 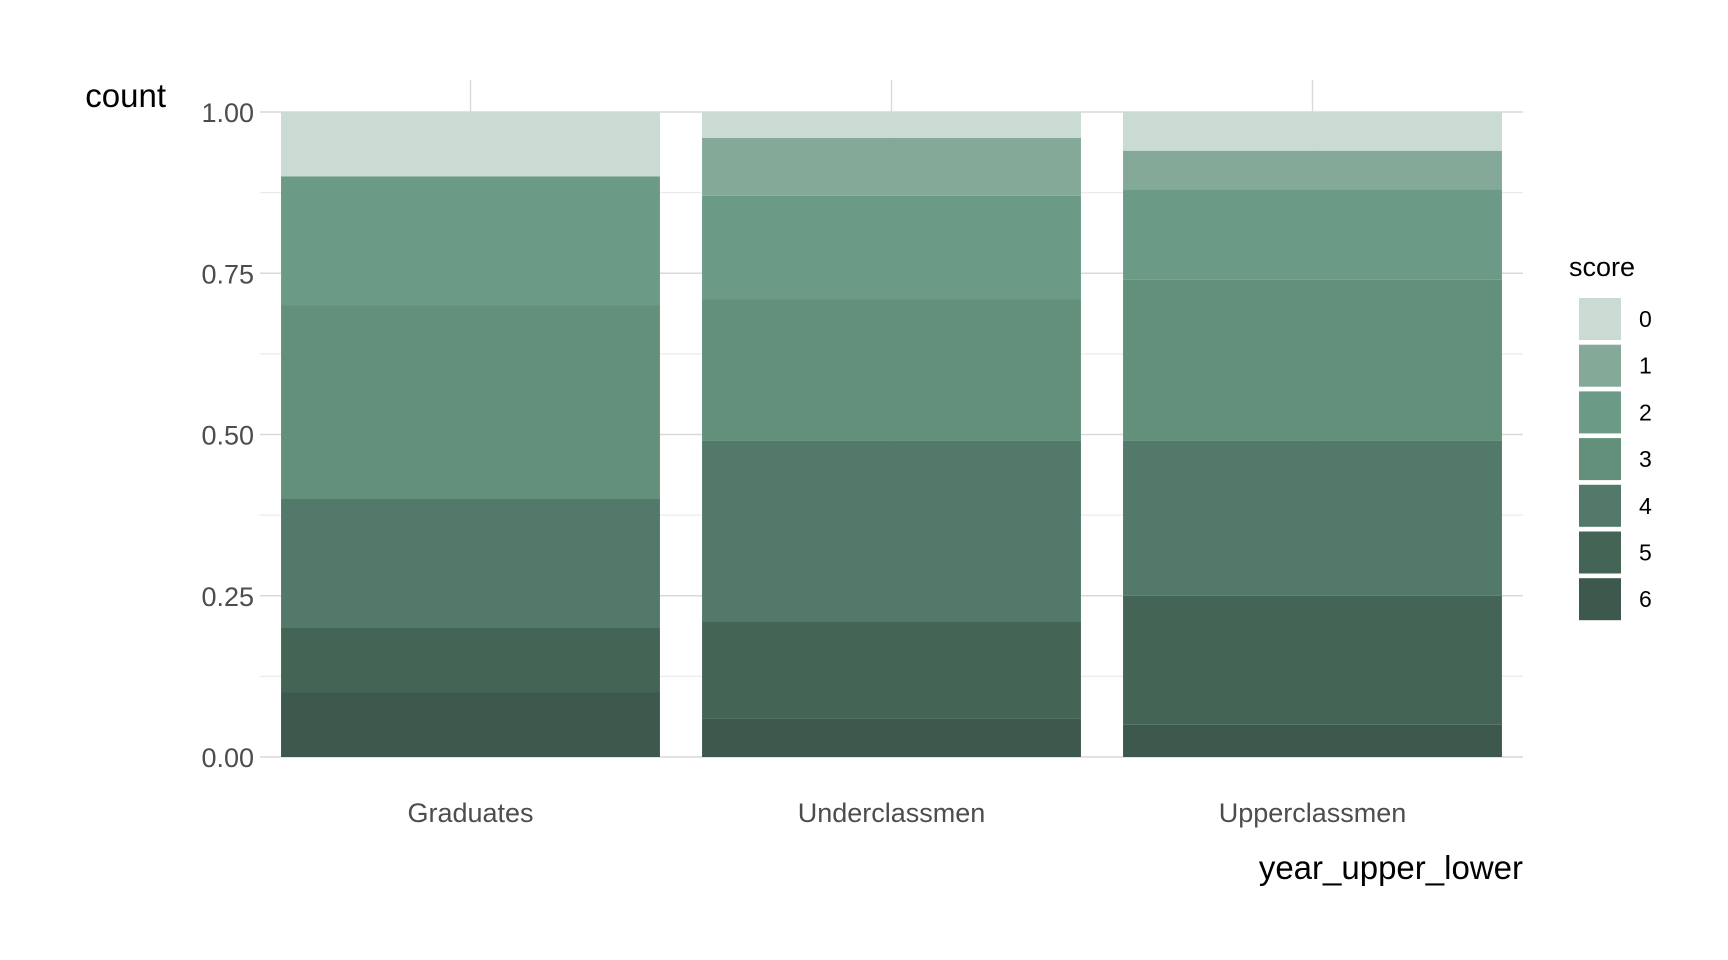 What do you see at coordinates (1645, 506) in the screenshot?
I see `legend-label-4: 4` at bounding box center [1645, 506].